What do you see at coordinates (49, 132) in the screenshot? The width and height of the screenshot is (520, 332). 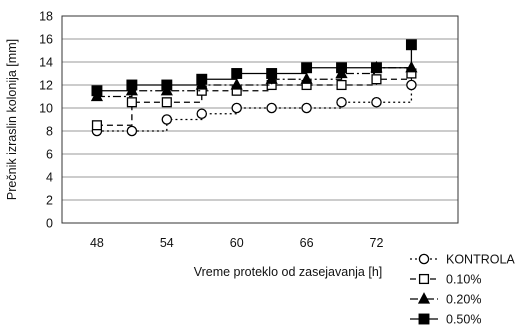 I see `y-tick-label: 8` at bounding box center [49, 132].